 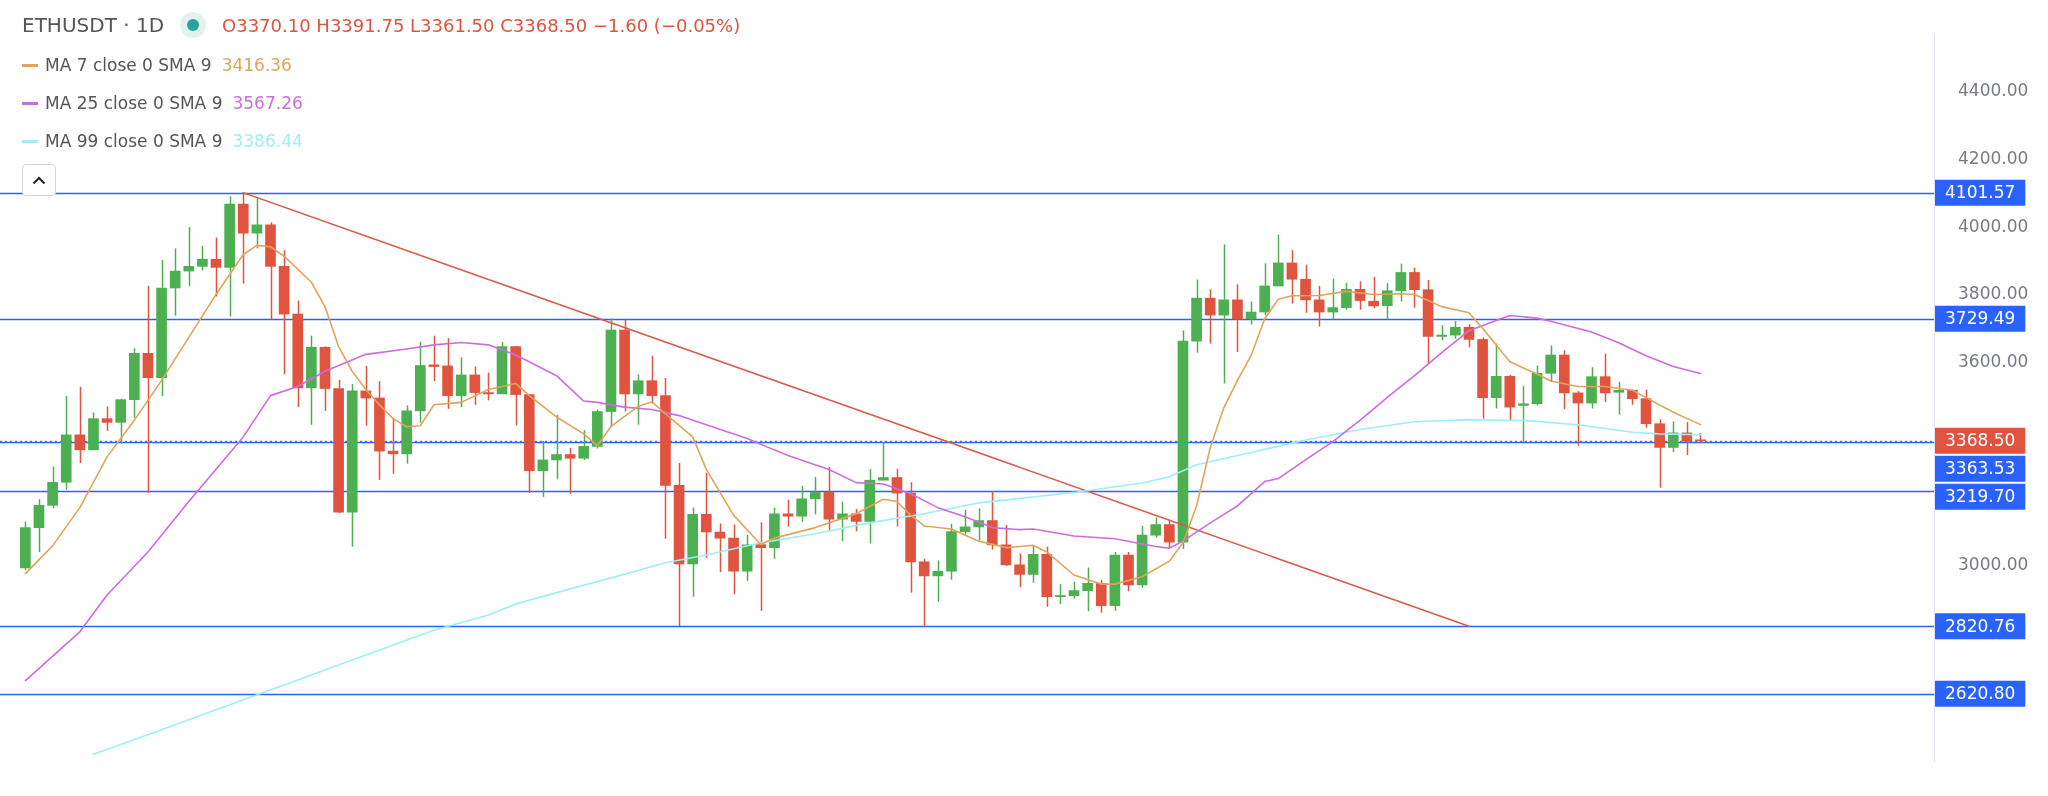 I want to click on legend-label: MA 7 close 0 SMA 9, so click(x=128, y=65).